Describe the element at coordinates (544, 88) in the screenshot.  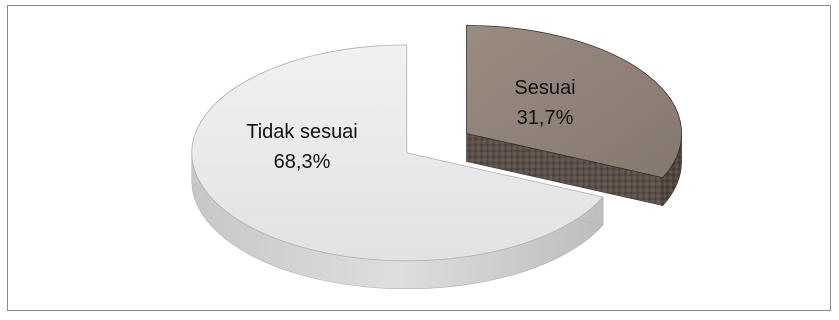
I see `sesuai-label: Sesuai` at that location.